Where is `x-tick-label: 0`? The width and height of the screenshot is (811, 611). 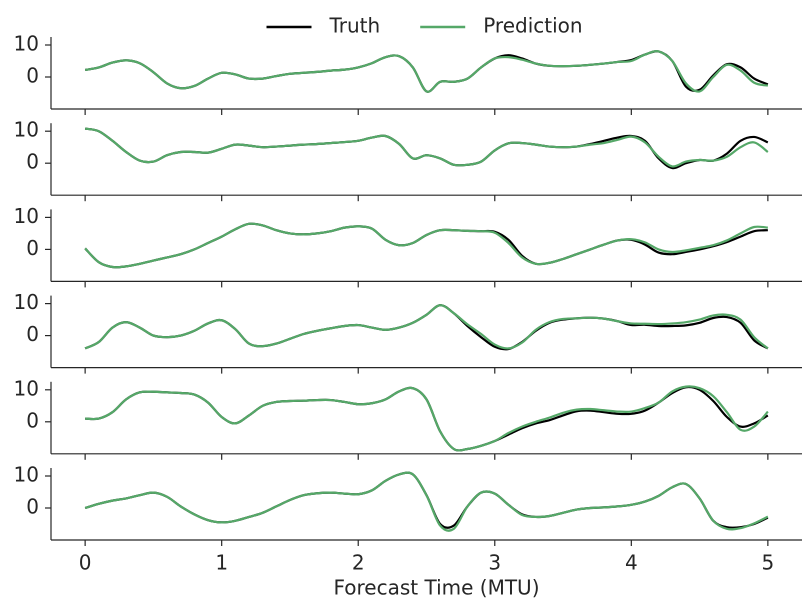
x-tick-label: 0 is located at coordinates (85, 563).